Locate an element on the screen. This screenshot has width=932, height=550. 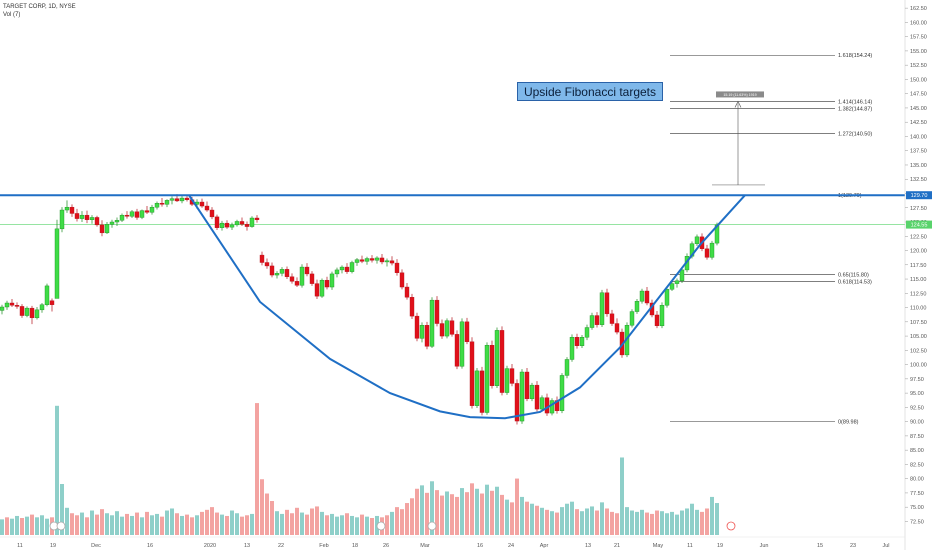
last-price-text: 124.55 is located at coordinates (919, 226).